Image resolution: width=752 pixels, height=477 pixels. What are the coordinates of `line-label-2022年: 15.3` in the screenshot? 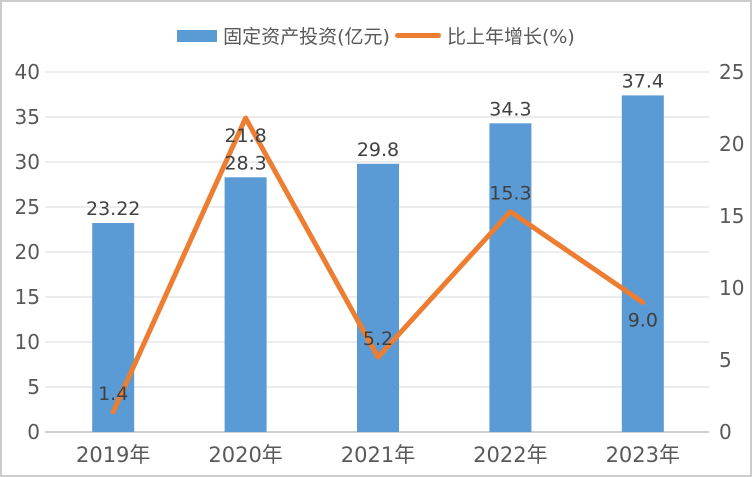 It's located at (510, 194).